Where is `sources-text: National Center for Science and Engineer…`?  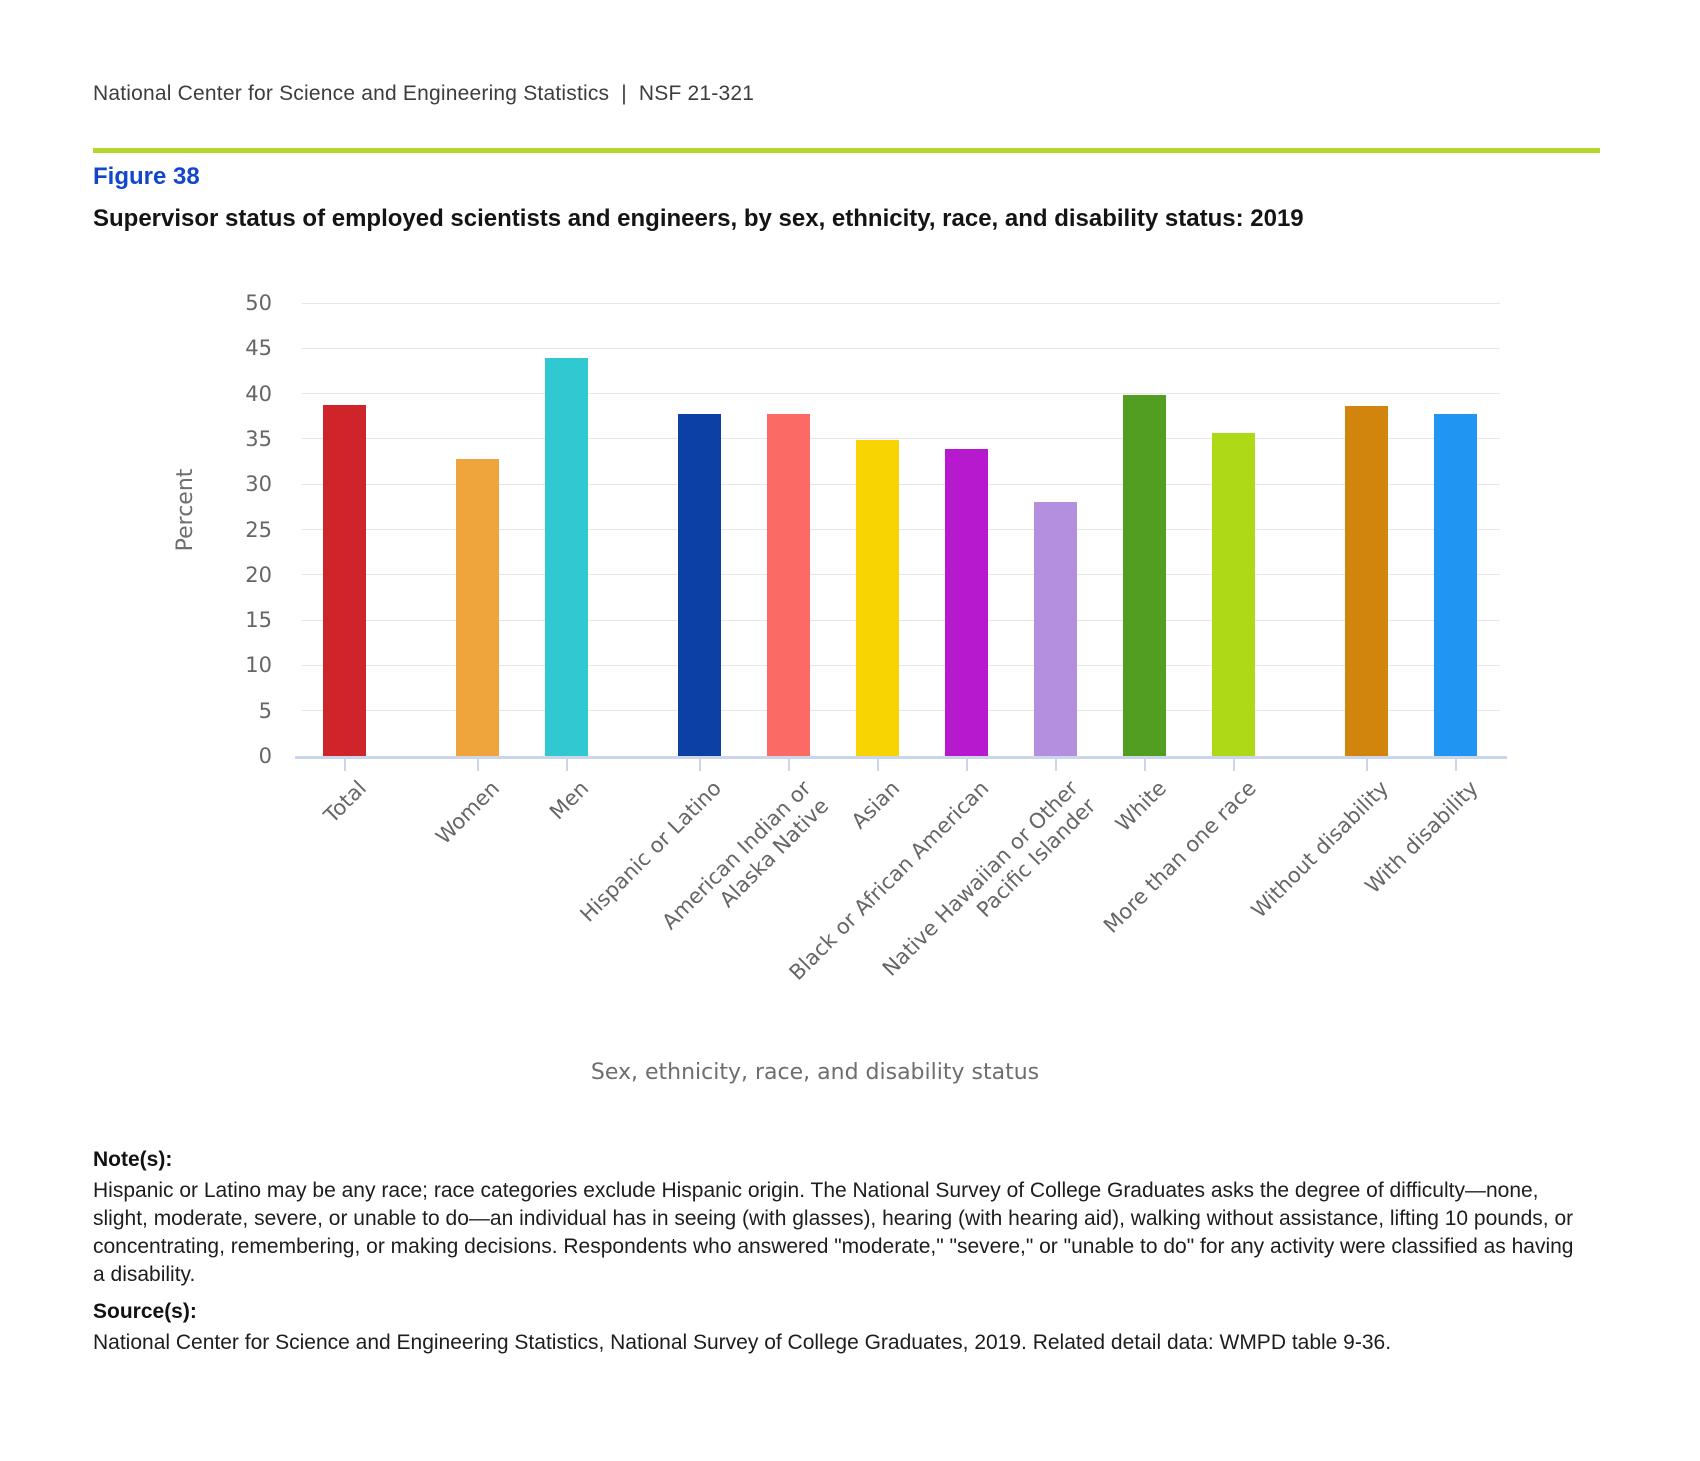
sources-text: National Center for Science and Engineer… is located at coordinates (742, 1342).